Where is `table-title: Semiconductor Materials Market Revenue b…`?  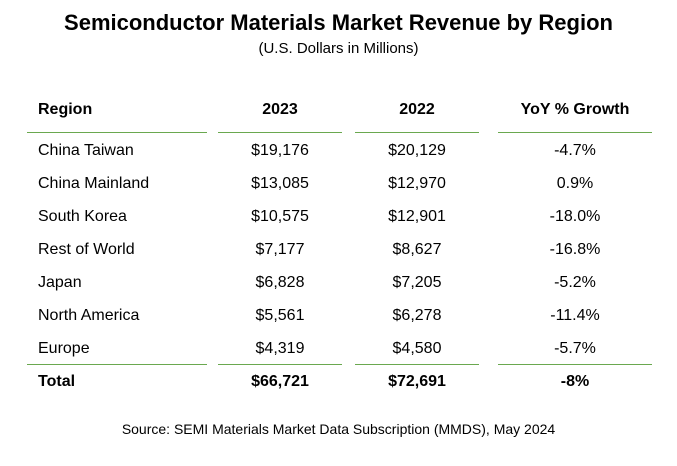 table-title: Semiconductor Materials Market Revenue b… is located at coordinates (338, 22).